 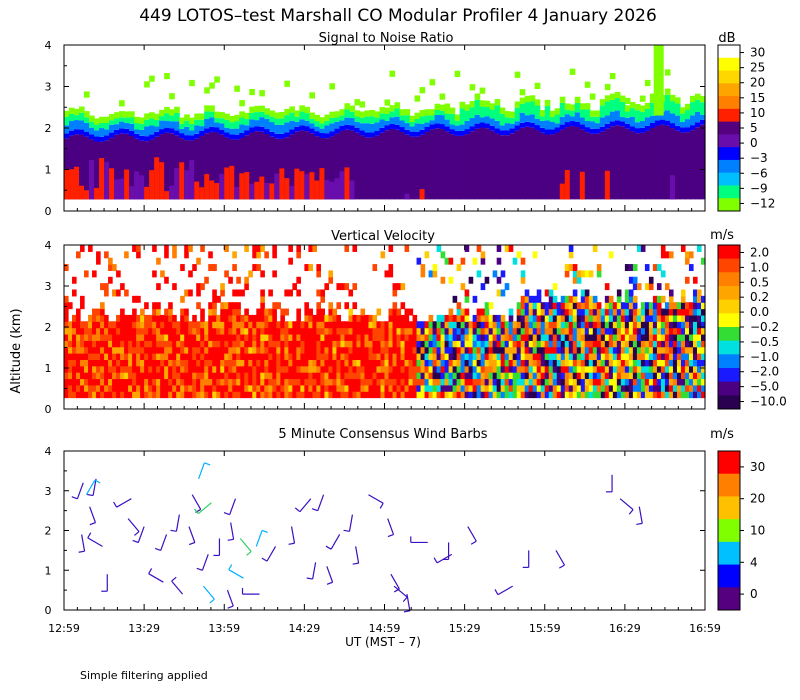 What do you see at coordinates (729, 141) in the screenshot?
I see `colorbar-swatch` at bounding box center [729, 141].